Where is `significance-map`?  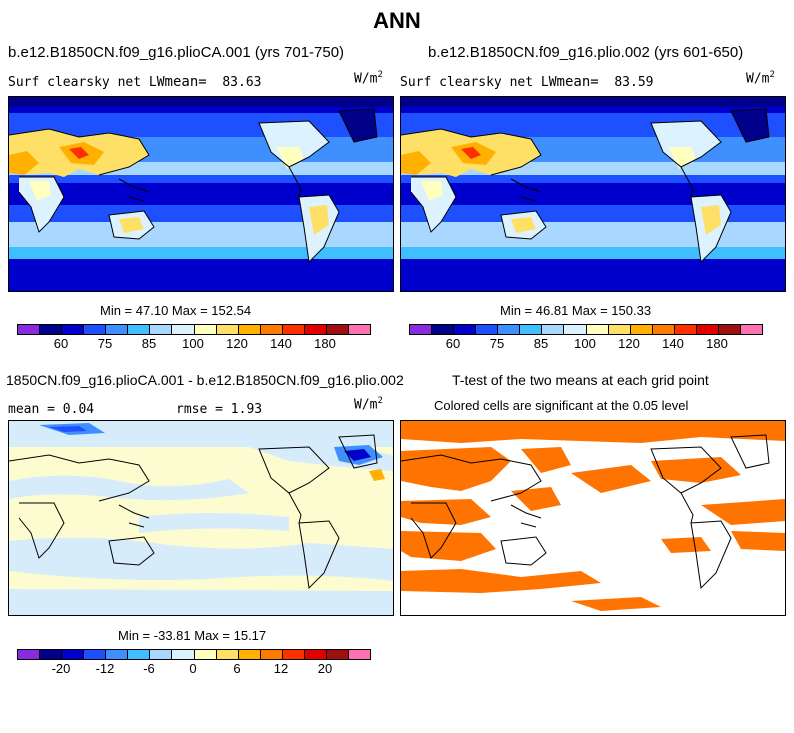
significance-map is located at coordinates (593, 518).